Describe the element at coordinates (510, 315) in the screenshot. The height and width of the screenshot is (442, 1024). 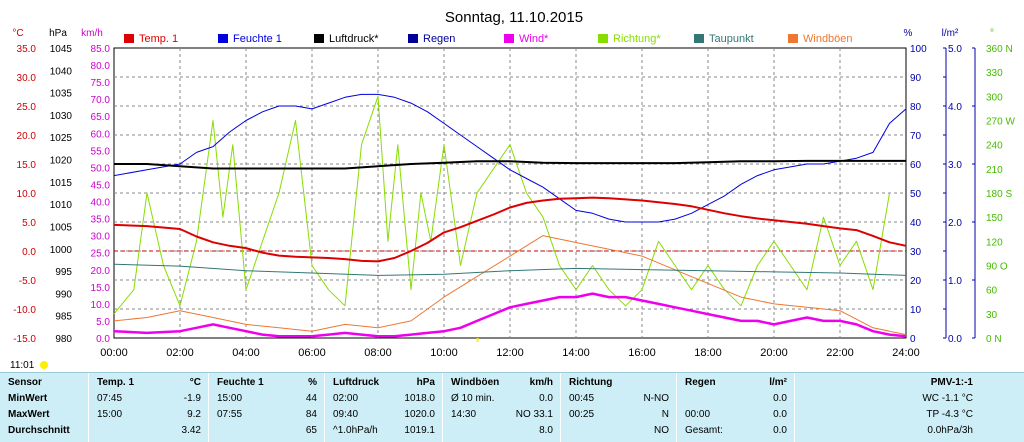
I see `series-line-wind` at that location.